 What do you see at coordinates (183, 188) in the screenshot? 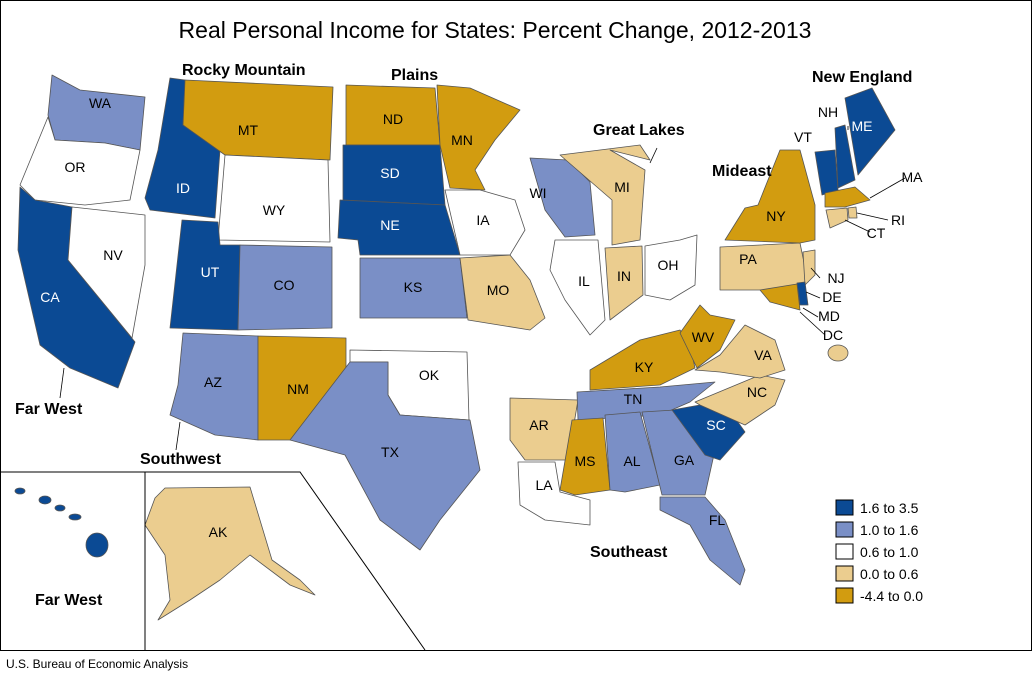
I see `state-label-id: ID` at bounding box center [183, 188].